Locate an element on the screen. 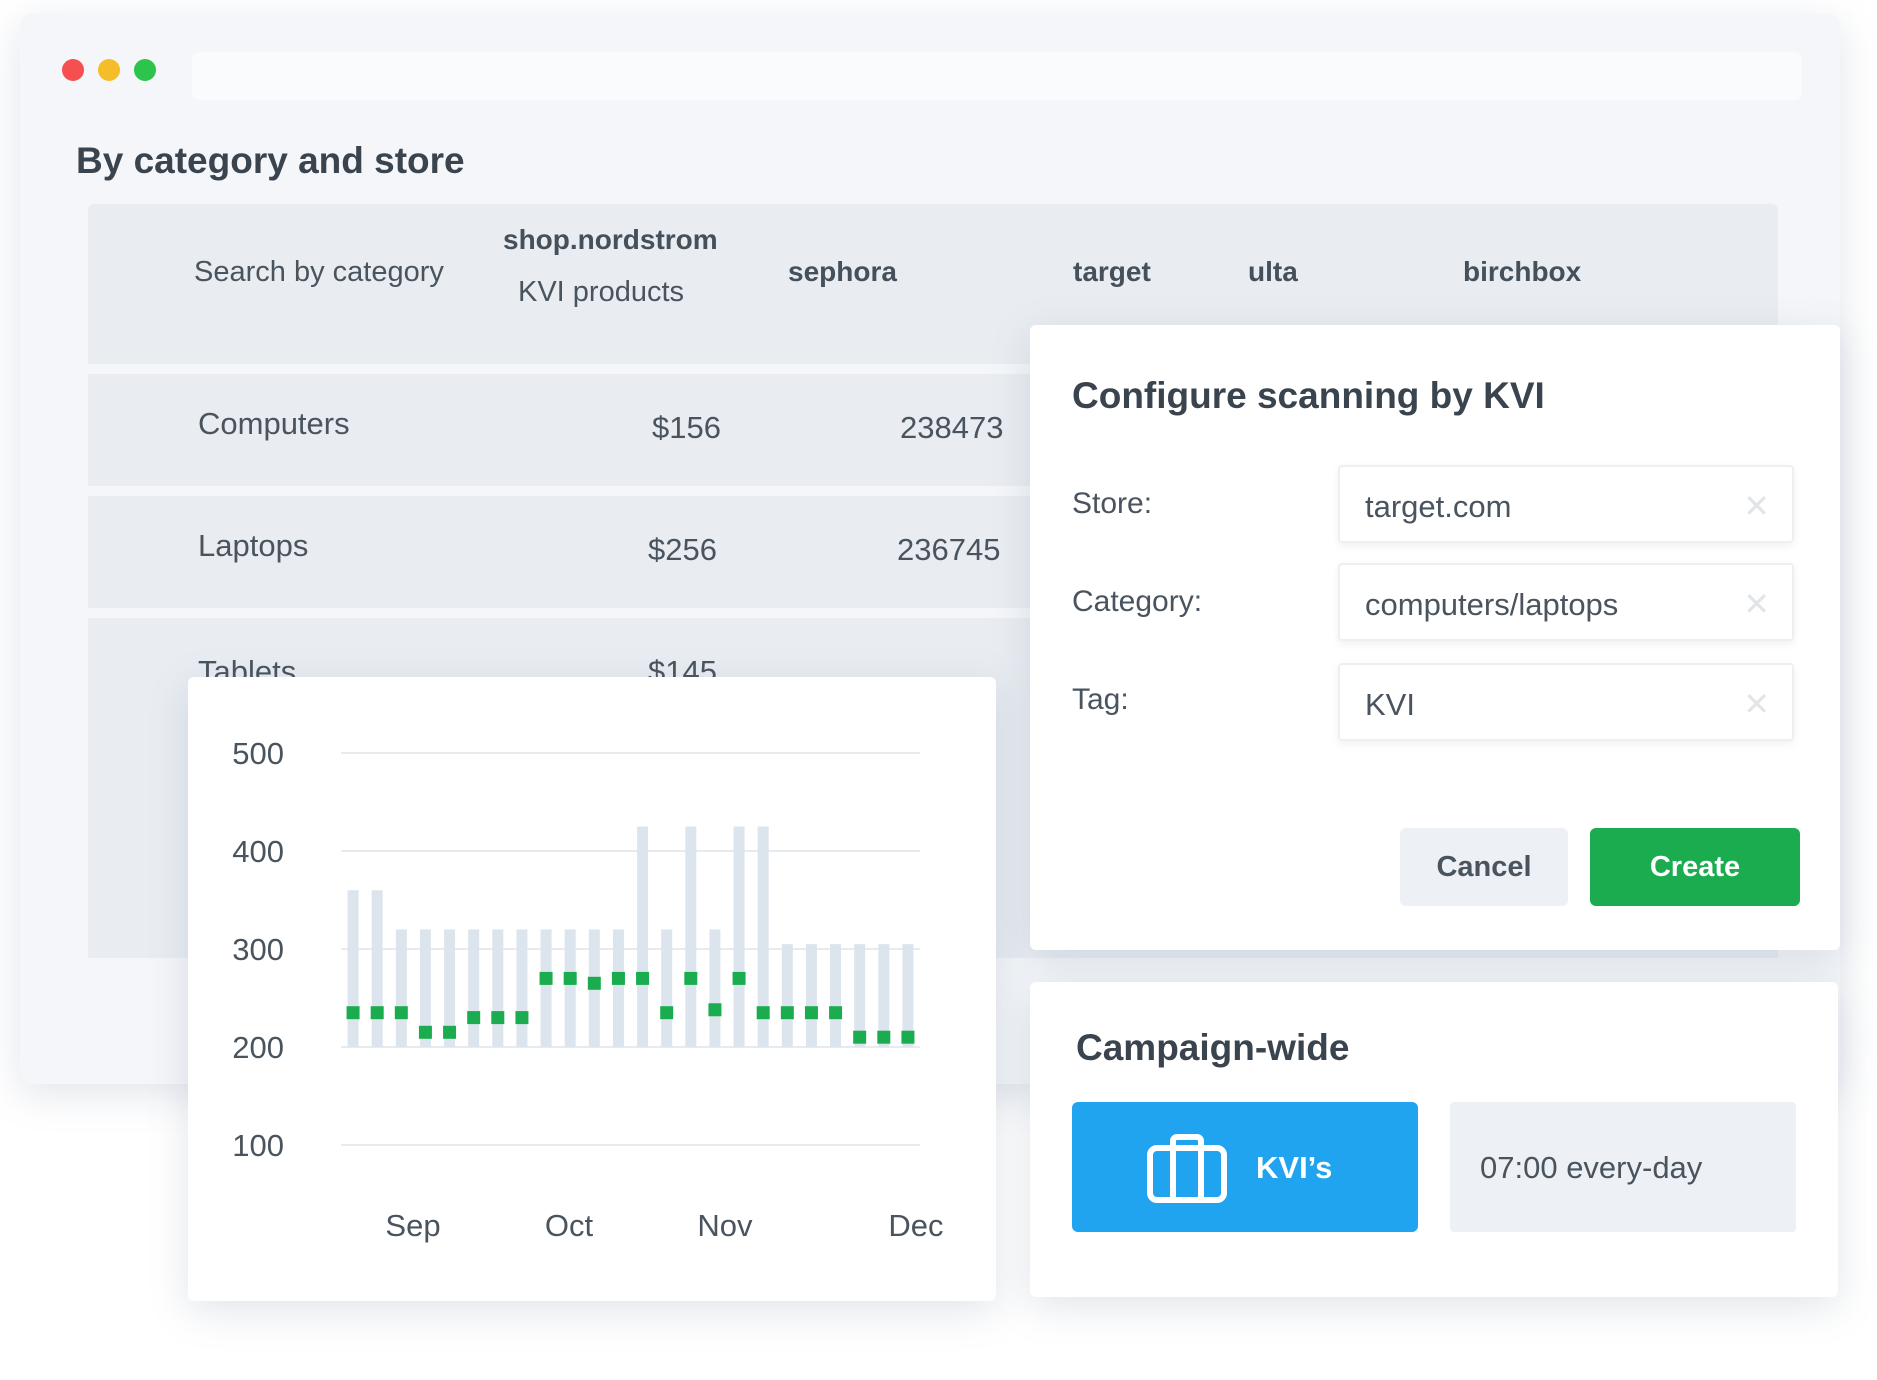 This screenshot has width=1877, height=1380. campaign-wide-panel: Campaign-wide KVI’s 07:00 every-day is located at coordinates (1434, 1139).